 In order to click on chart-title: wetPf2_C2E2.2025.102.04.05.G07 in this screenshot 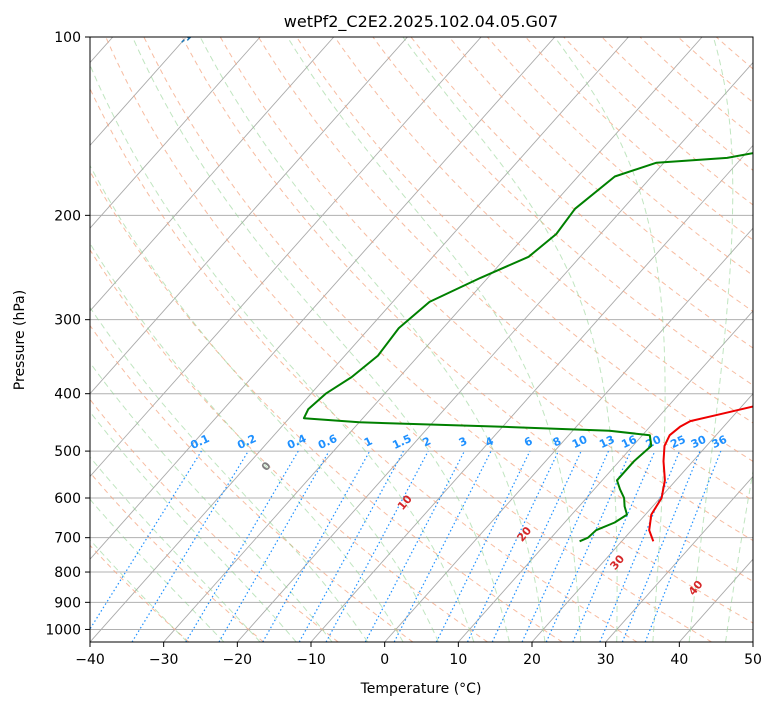, I will do `click(421, 22)`.